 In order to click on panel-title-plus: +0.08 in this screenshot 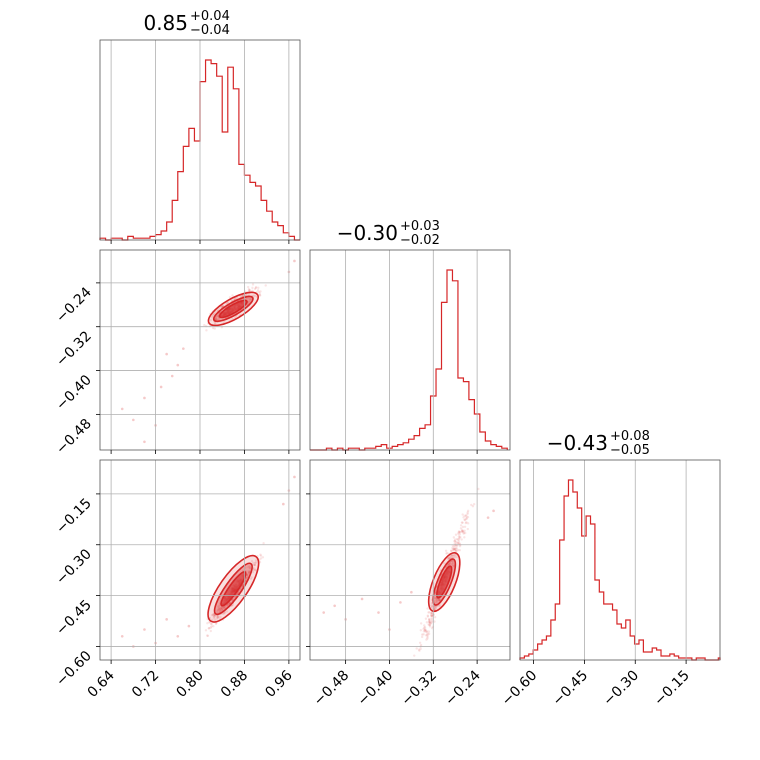, I will do `click(630, 436)`.